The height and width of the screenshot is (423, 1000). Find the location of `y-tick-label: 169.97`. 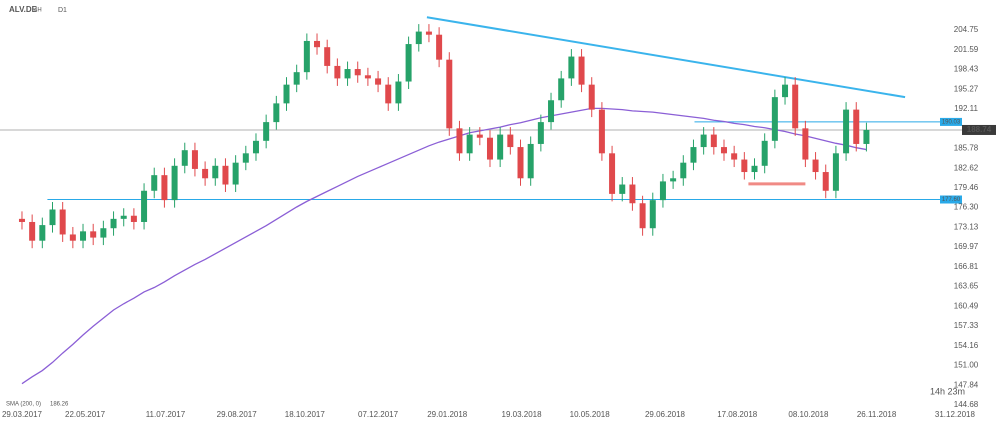

y-tick-label: 169.97 is located at coordinates (966, 246).